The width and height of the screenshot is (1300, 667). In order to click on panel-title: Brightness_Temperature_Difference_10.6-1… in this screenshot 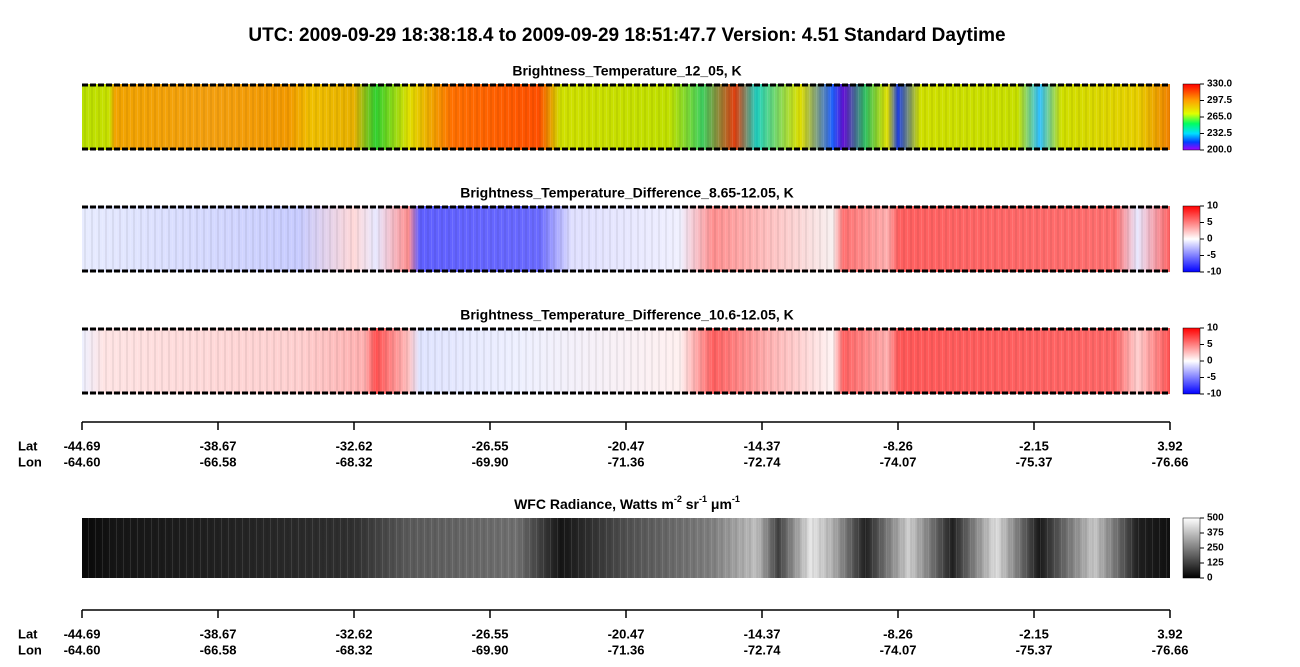, I will do `click(627, 315)`.